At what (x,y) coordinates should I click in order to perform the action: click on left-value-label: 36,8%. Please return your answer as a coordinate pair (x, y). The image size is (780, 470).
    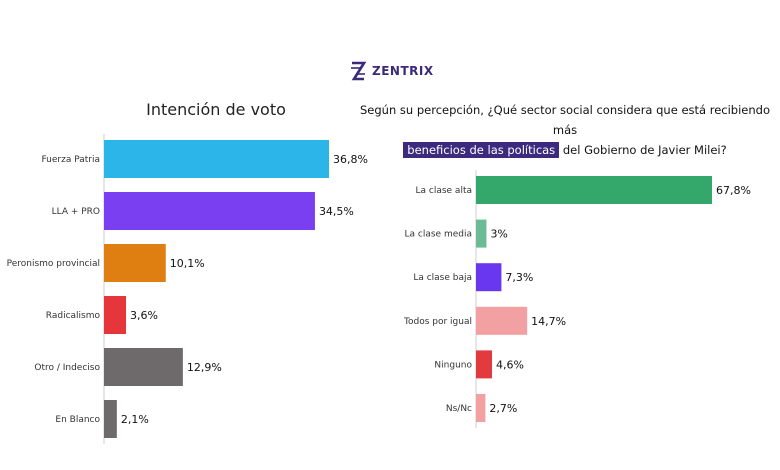
    Looking at the image, I should click on (350, 159).